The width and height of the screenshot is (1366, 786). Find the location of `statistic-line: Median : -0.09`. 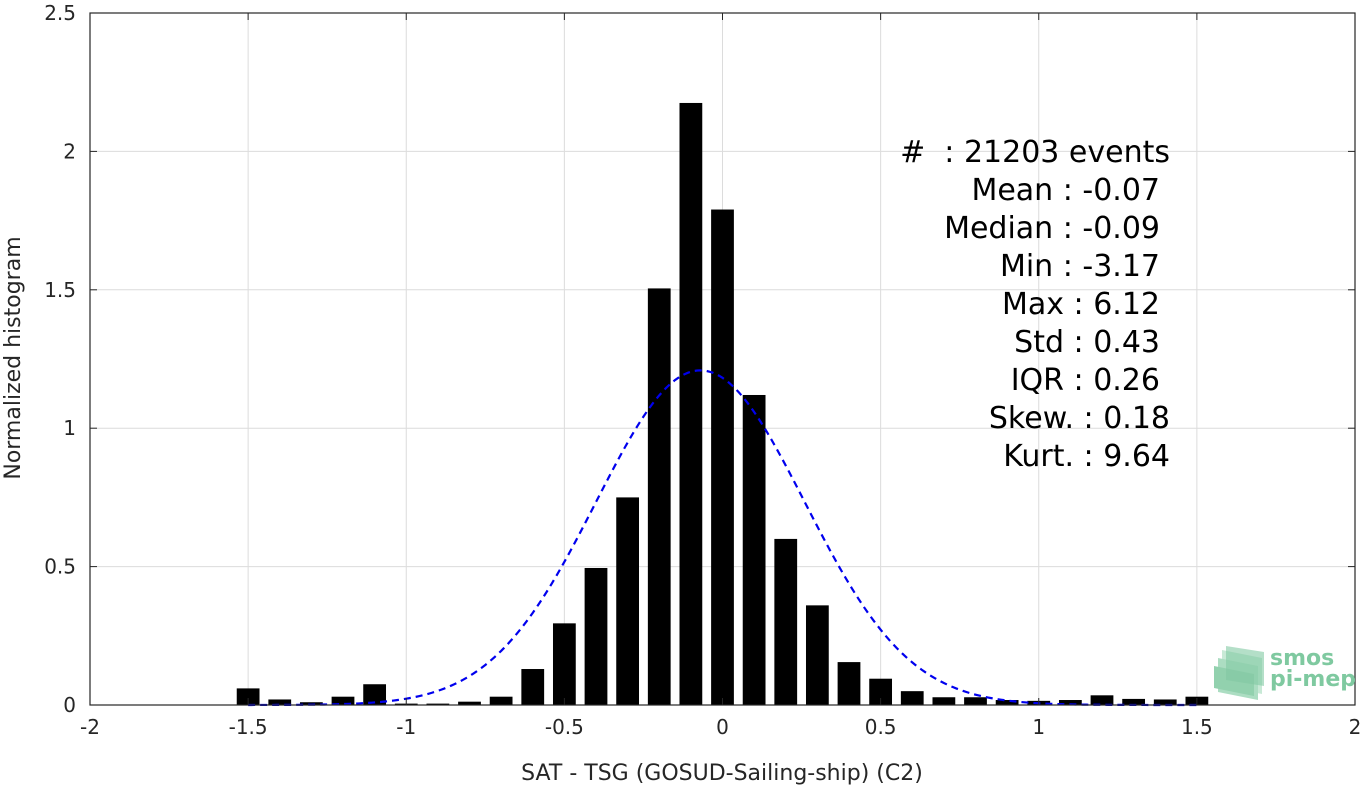

statistic-line: Median : -0.09 is located at coordinates (1052, 228).